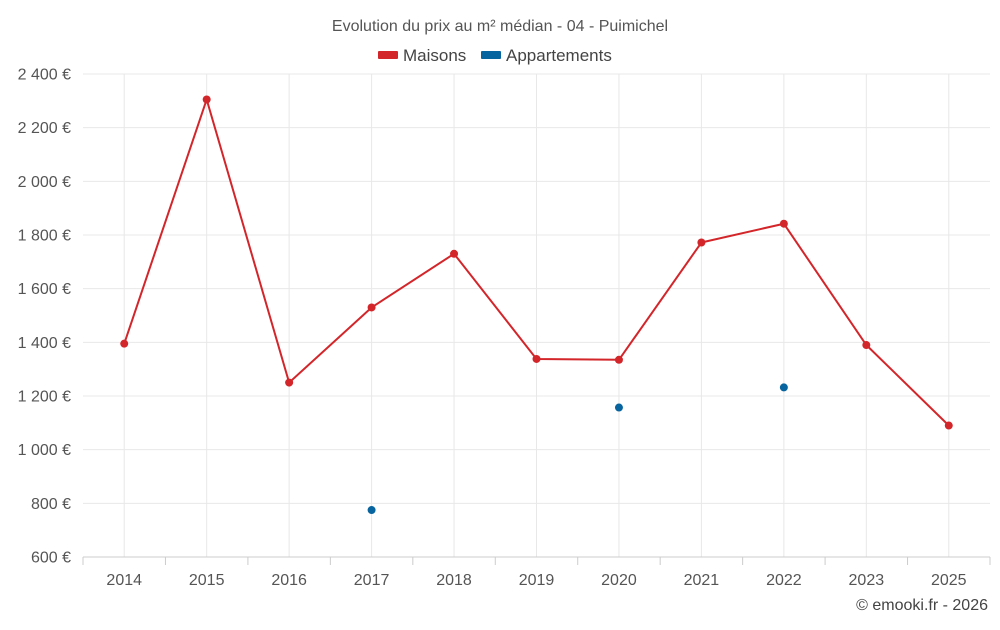 The height and width of the screenshot is (630, 1000). I want to click on legend-item-appartements: Appartements, so click(546, 55).